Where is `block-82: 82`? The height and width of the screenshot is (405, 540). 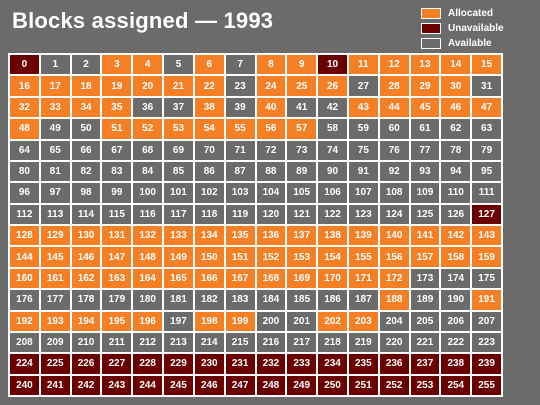 block-82: 82 is located at coordinates (86, 171).